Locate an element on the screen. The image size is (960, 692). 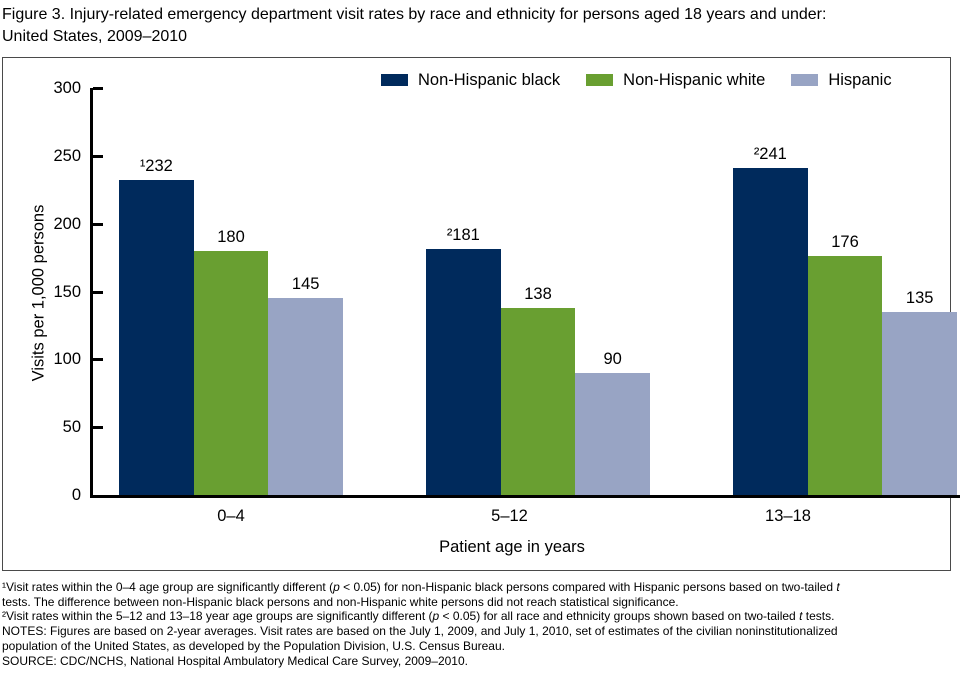
bar-non-hispanic-white-0–4: 180 is located at coordinates (231, 361).